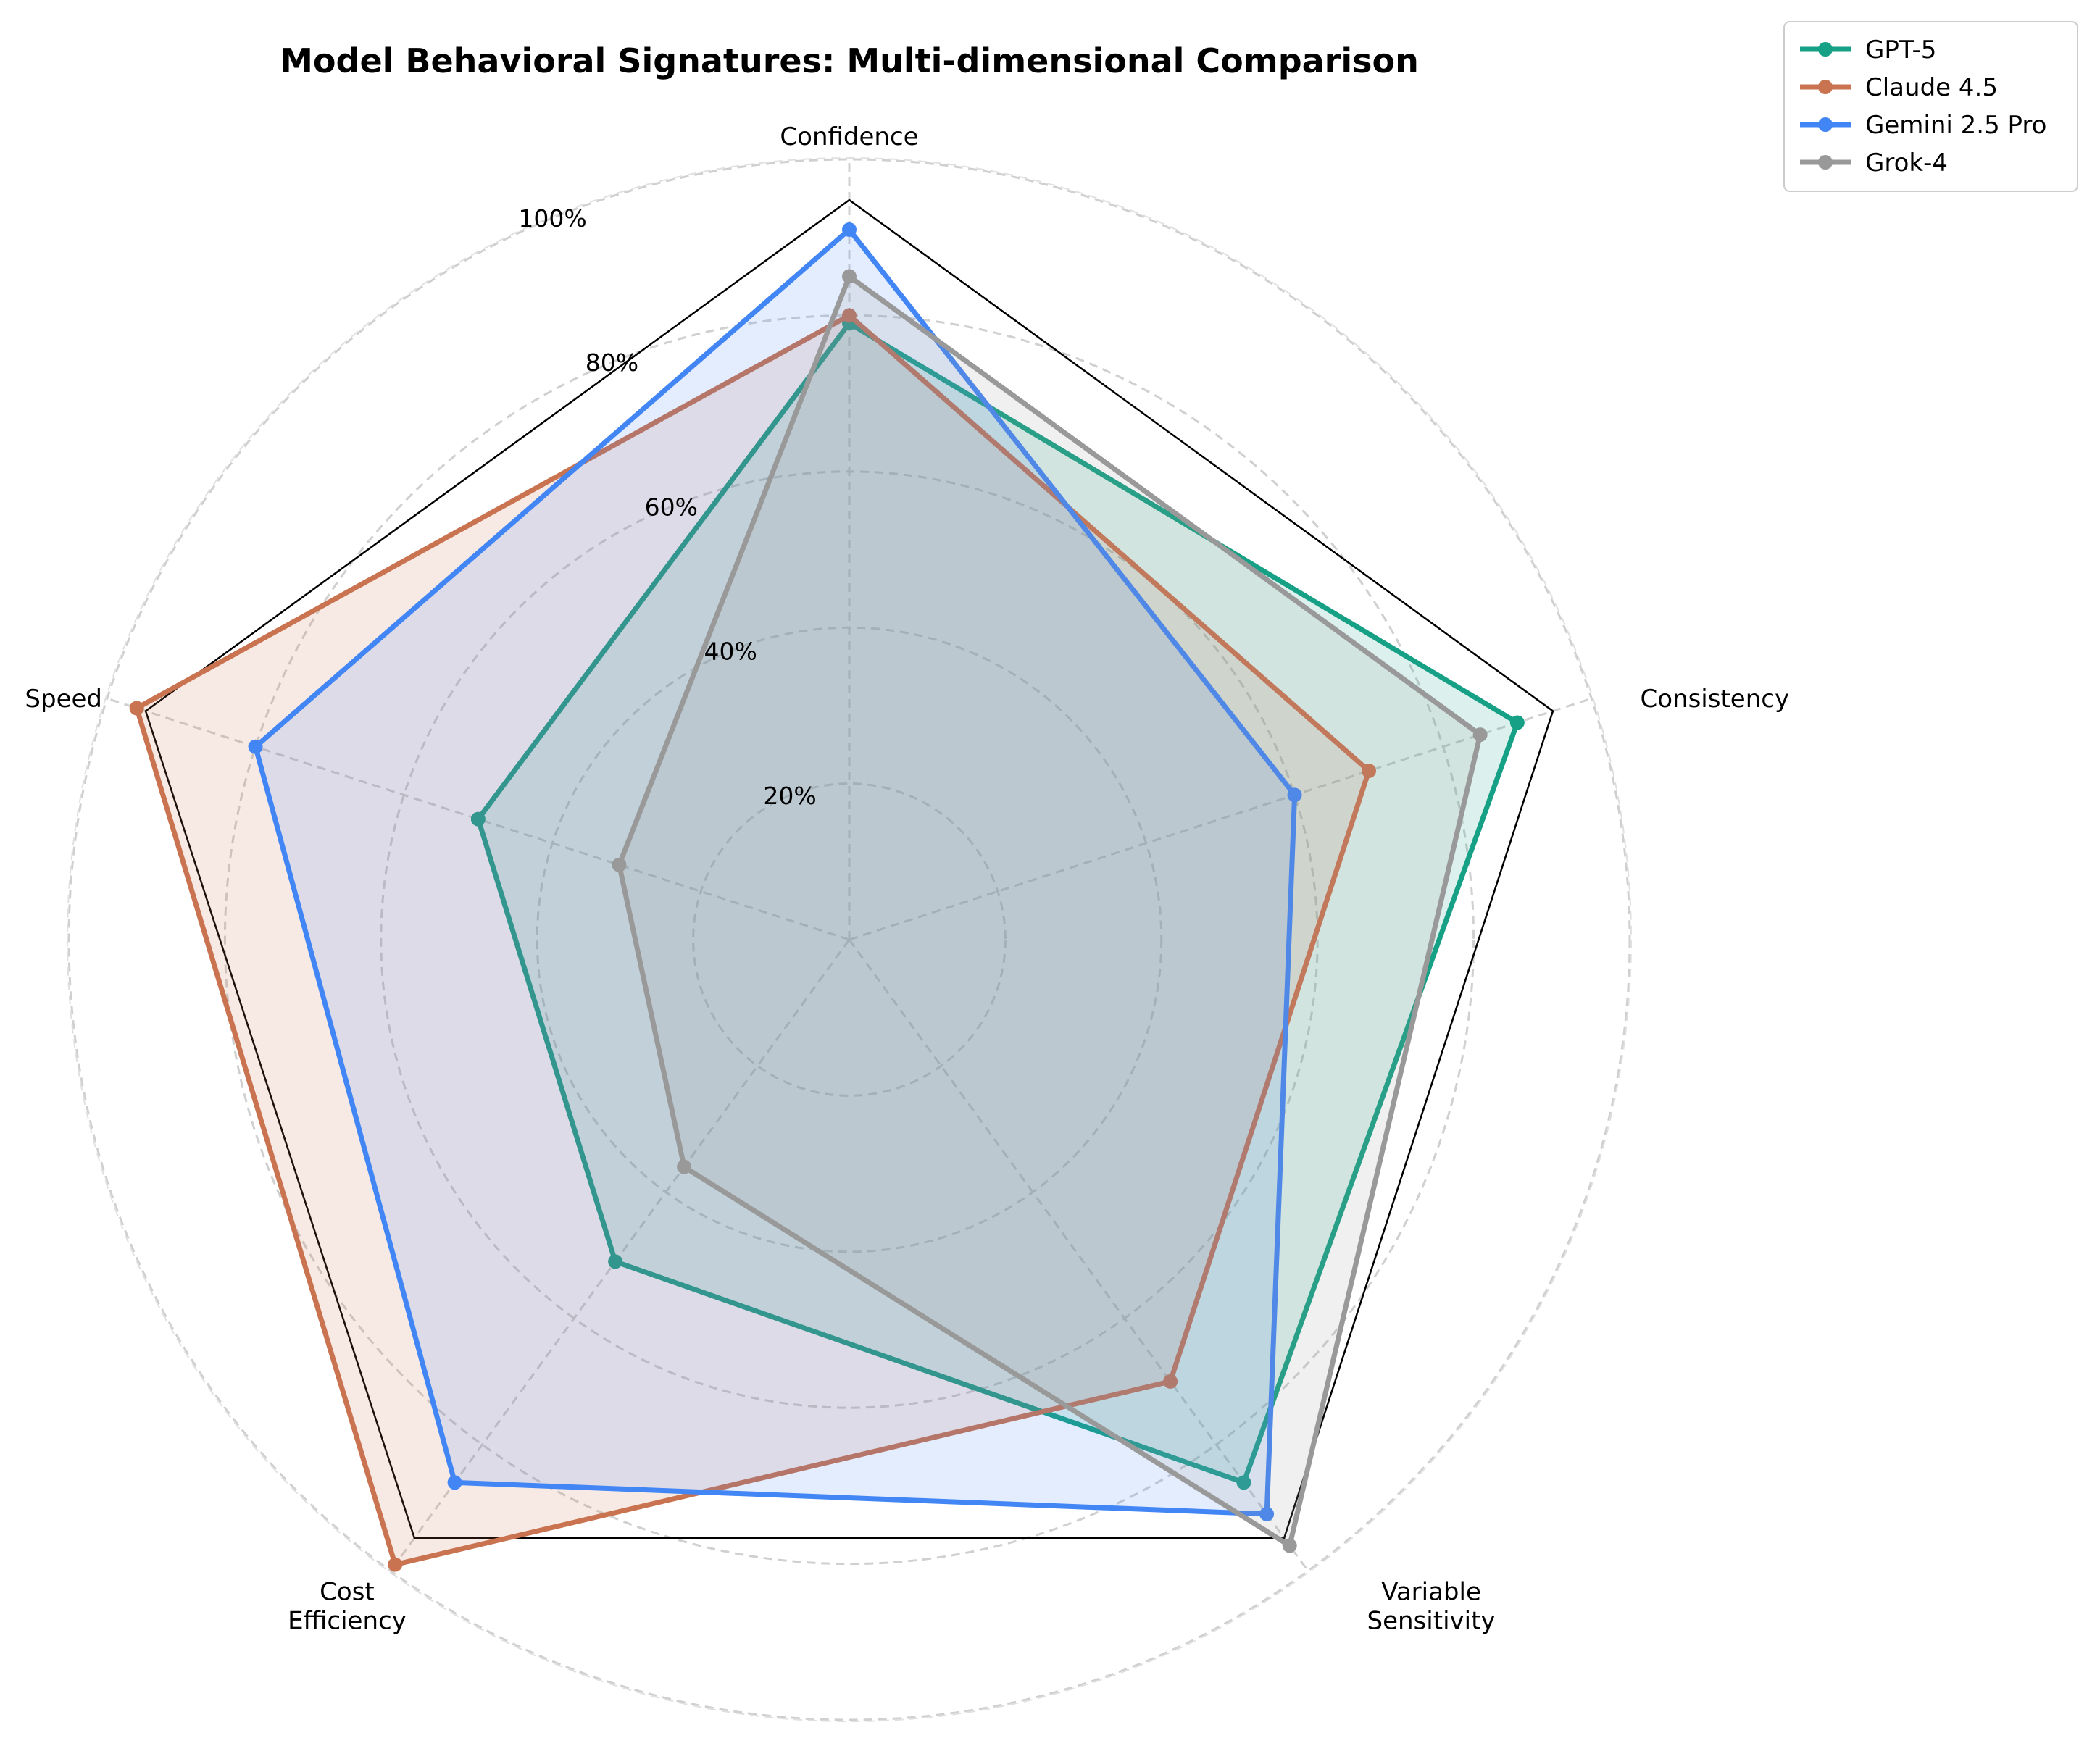 This screenshot has width=2100, height=1738. I want to click on axis-label: Cost Efficiency, so click(347, 1606).